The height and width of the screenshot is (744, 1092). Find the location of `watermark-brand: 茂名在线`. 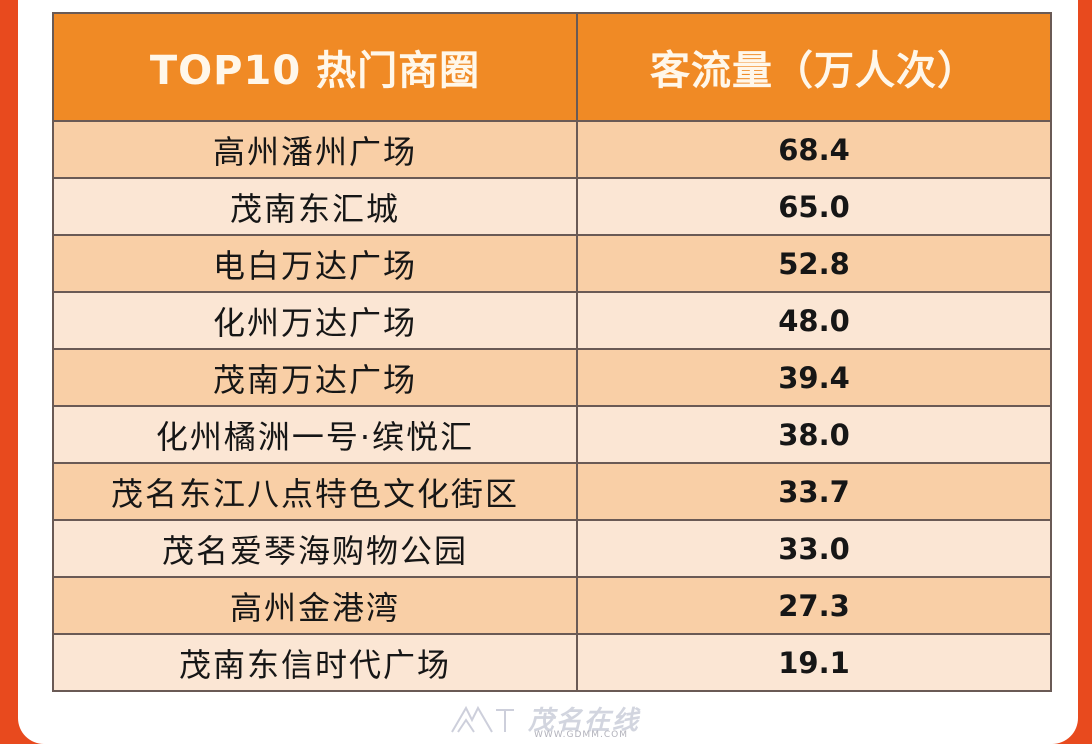

watermark-brand: 茂名在线 is located at coordinates (584, 721).